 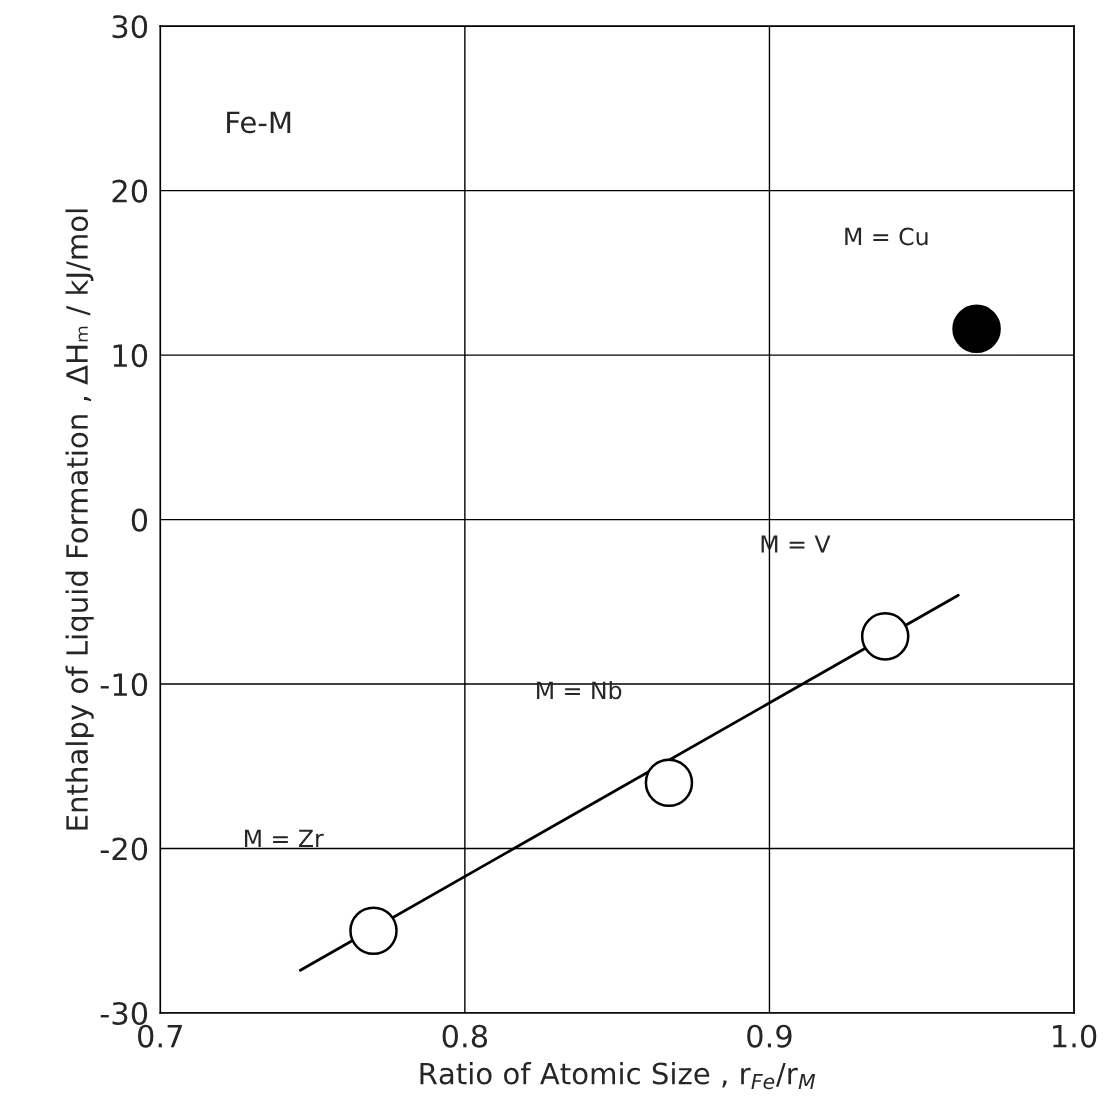 I want to click on y-tick-label: 10, so click(x=130, y=356).